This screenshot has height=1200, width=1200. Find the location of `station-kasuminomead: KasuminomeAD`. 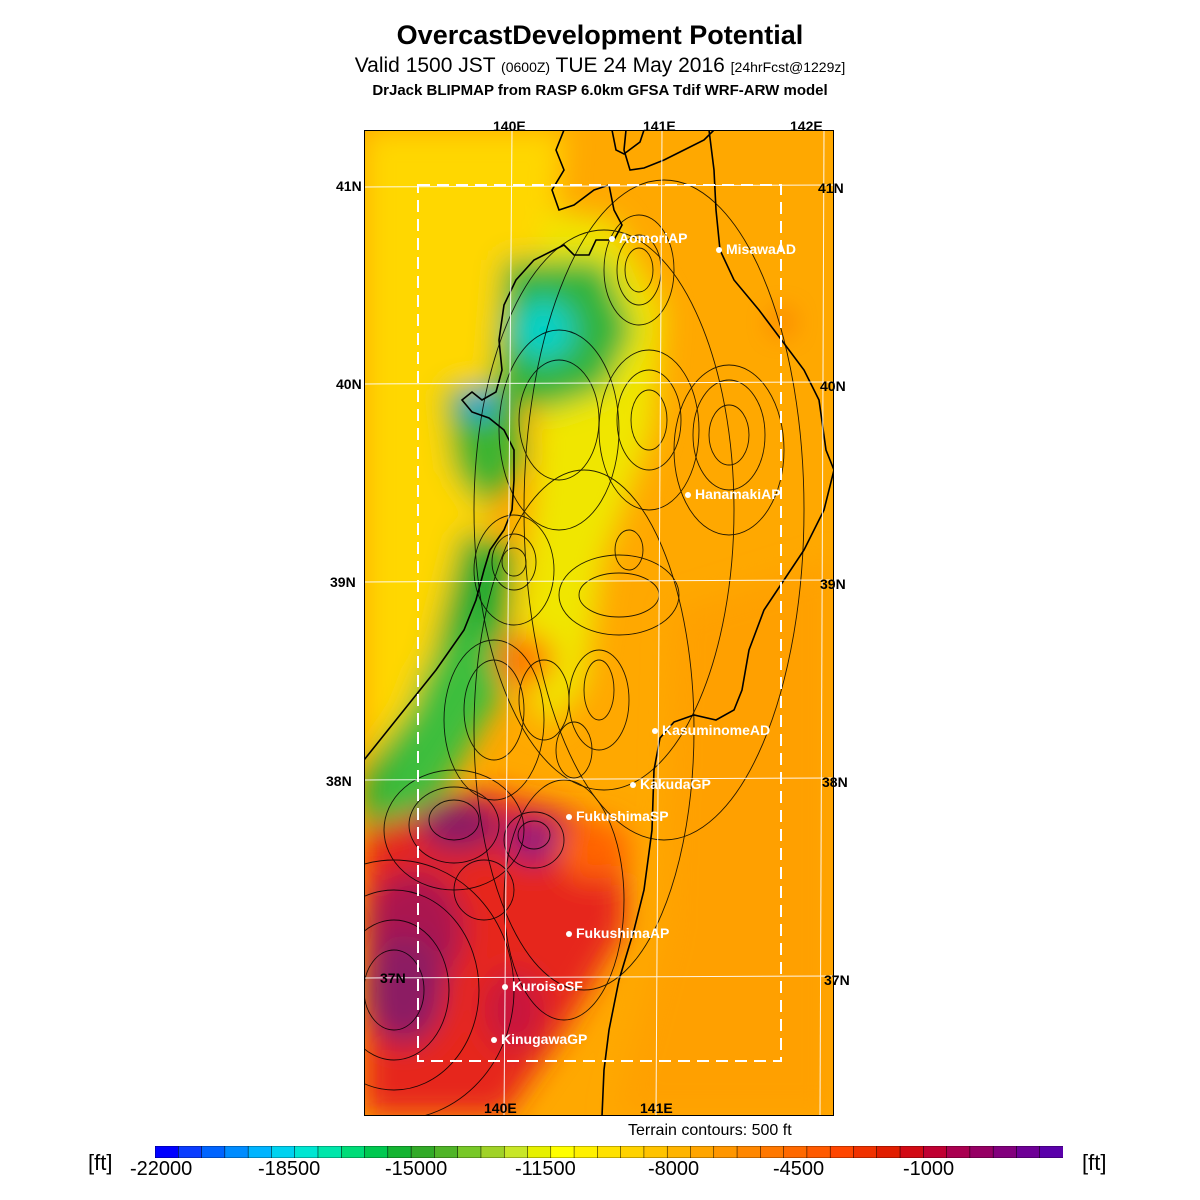

station-kasuminomead: KasuminomeAD is located at coordinates (711, 730).